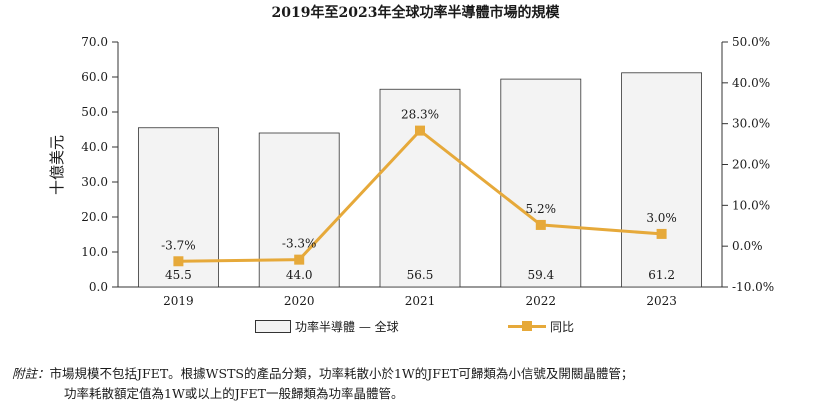 This screenshot has height=411, width=831. Describe the element at coordinates (178, 275) in the screenshot. I see `bar-value-label: 45.5` at that location.